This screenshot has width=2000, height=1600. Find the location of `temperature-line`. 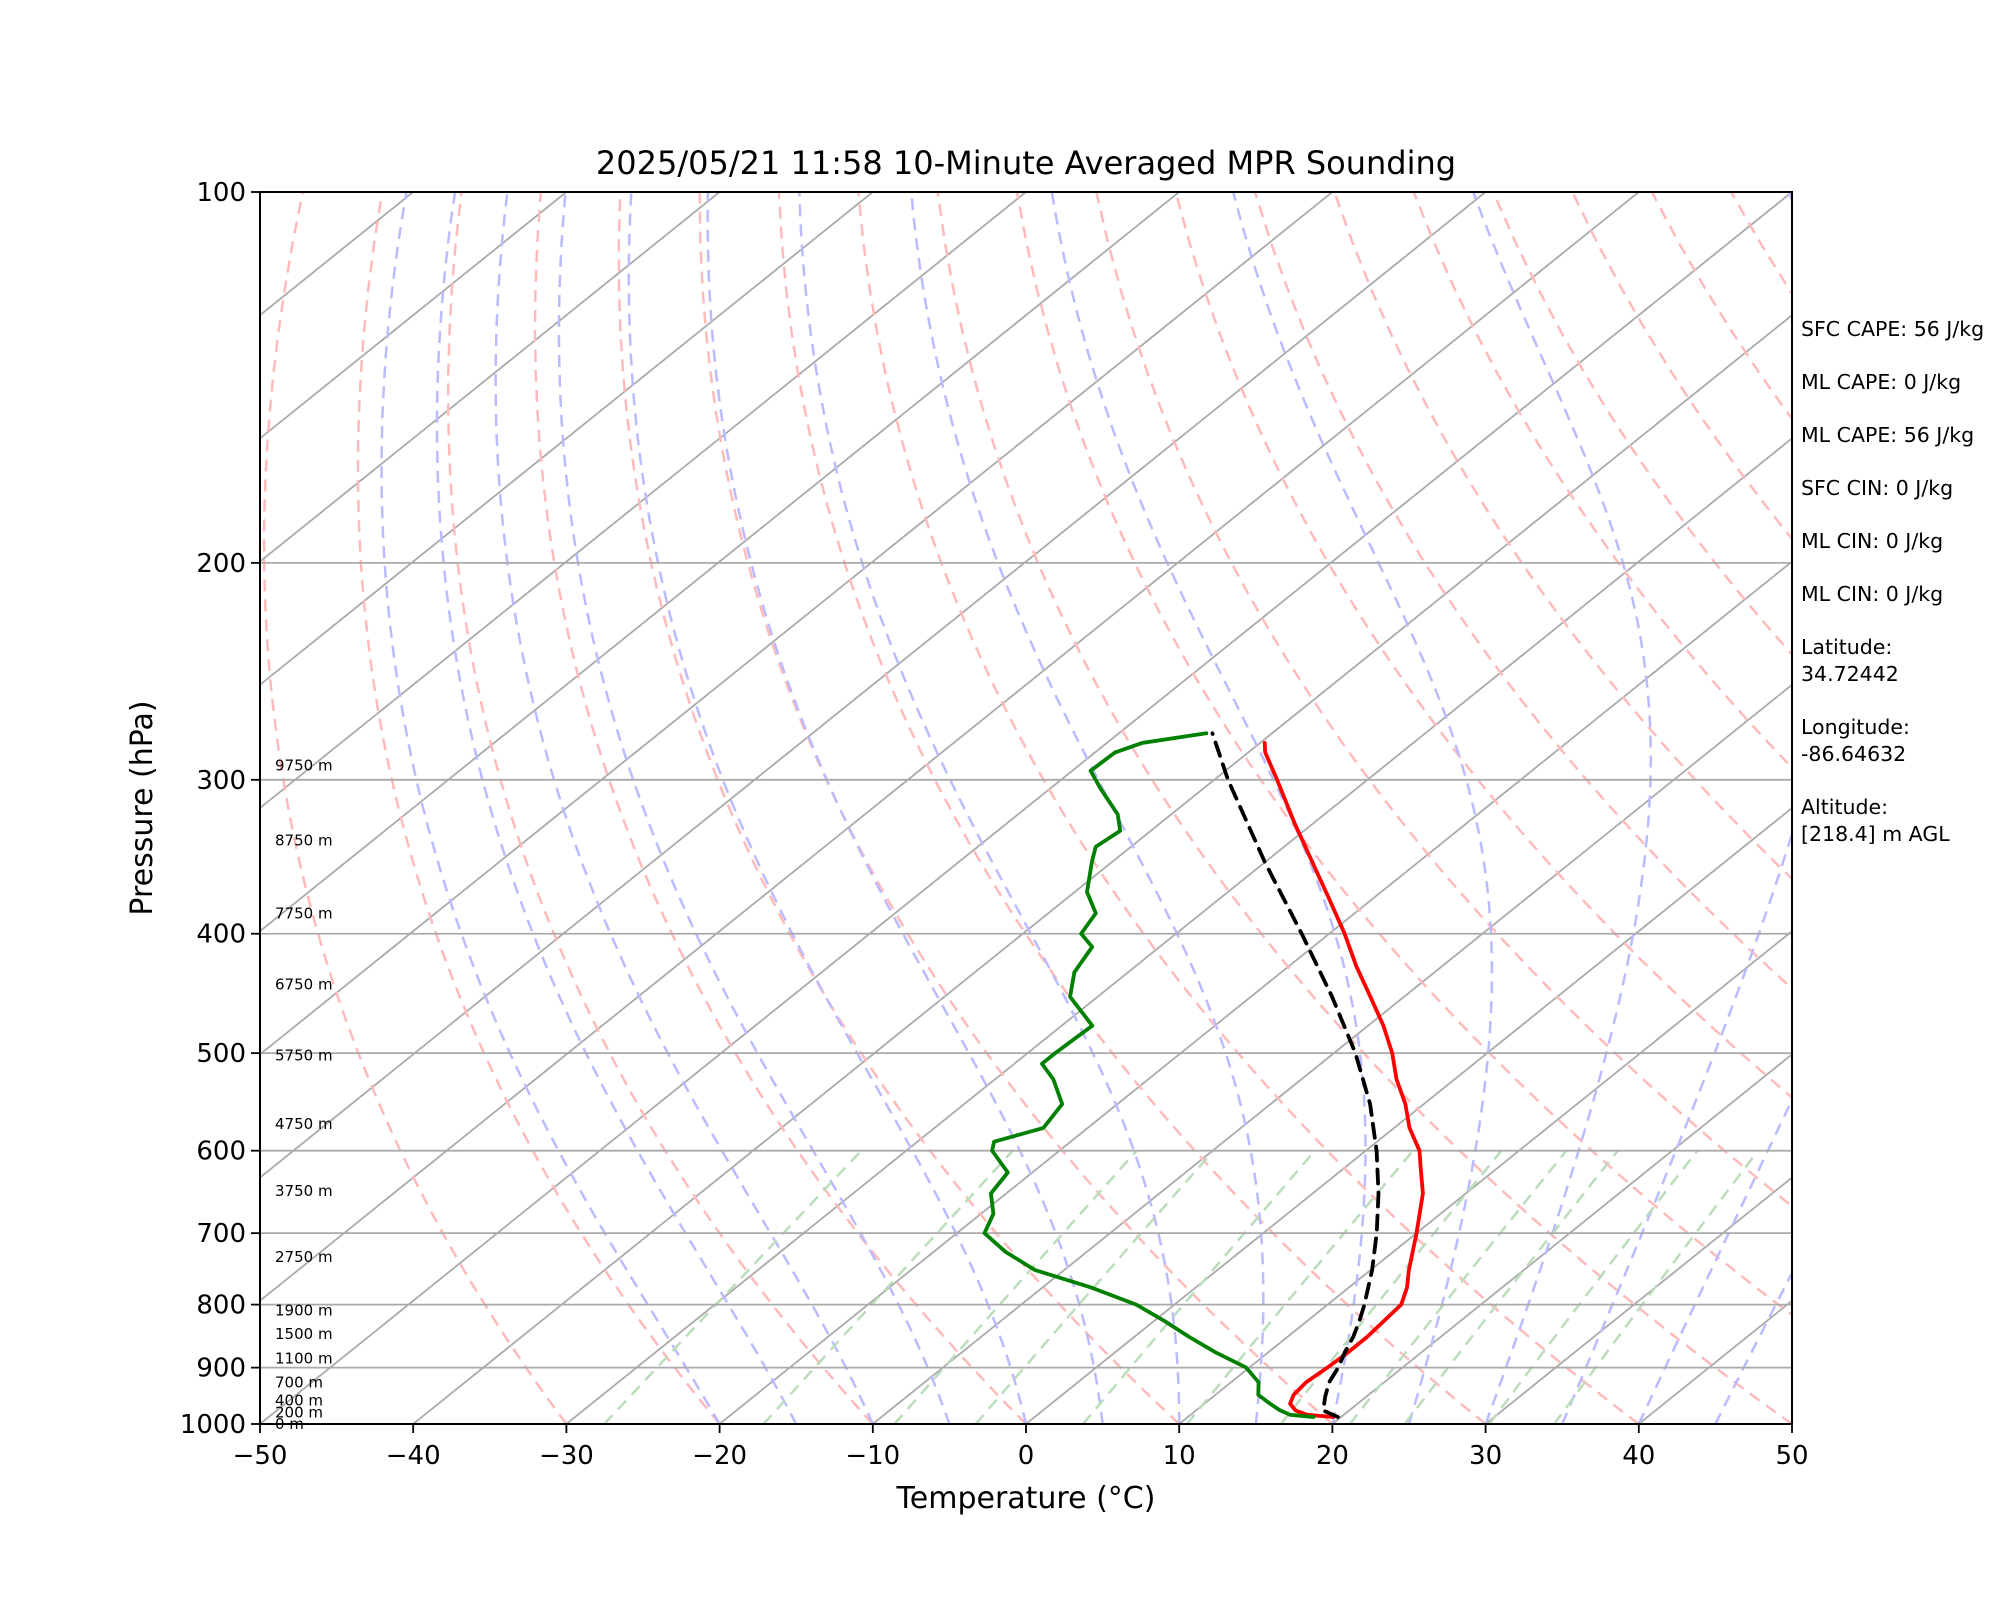

temperature-line is located at coordinates (1343, 1080).